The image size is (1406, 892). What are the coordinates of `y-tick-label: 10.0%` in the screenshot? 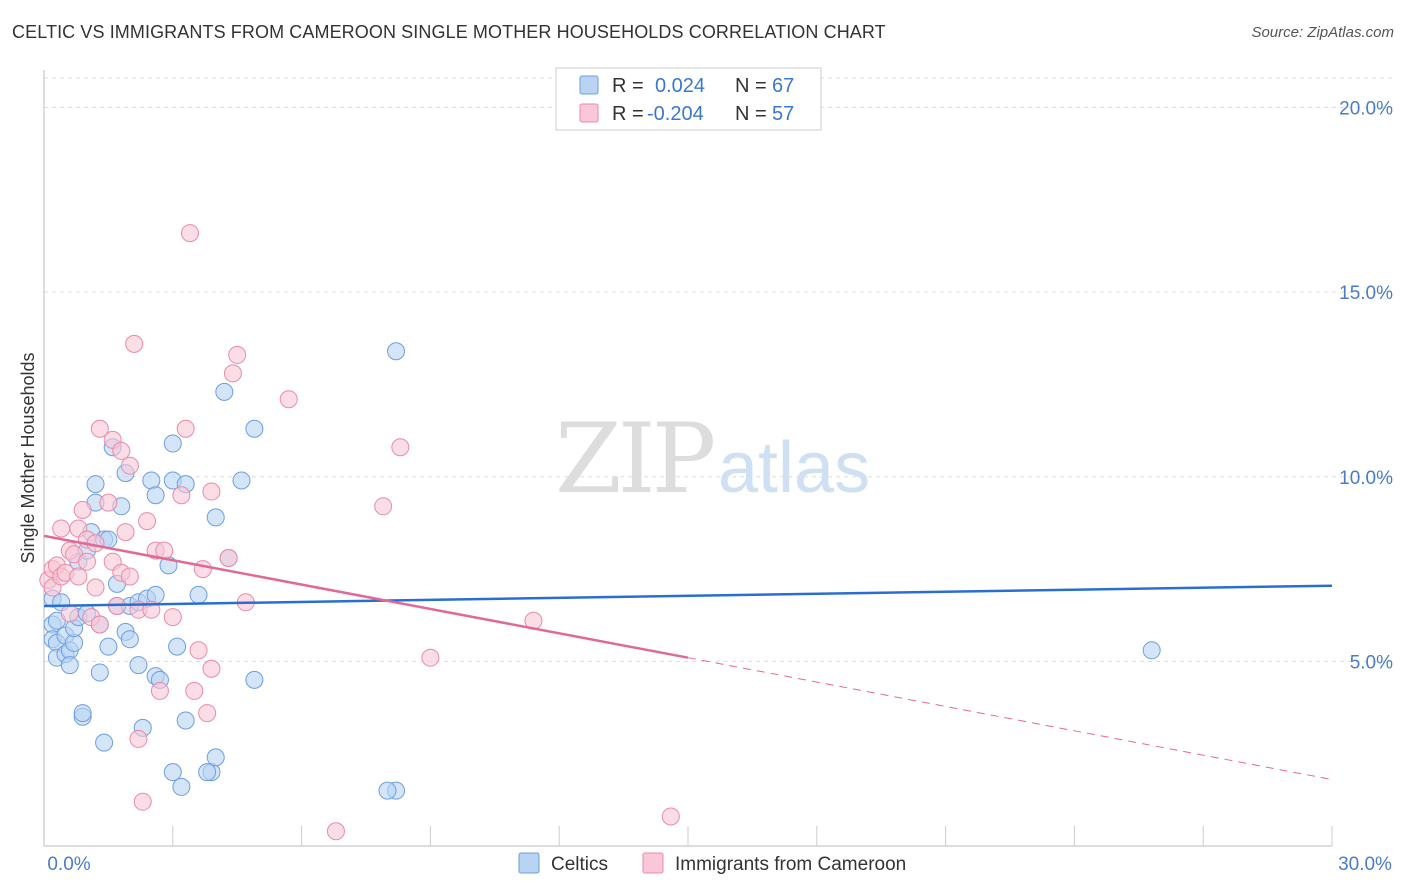 It's located at (1366, 478).